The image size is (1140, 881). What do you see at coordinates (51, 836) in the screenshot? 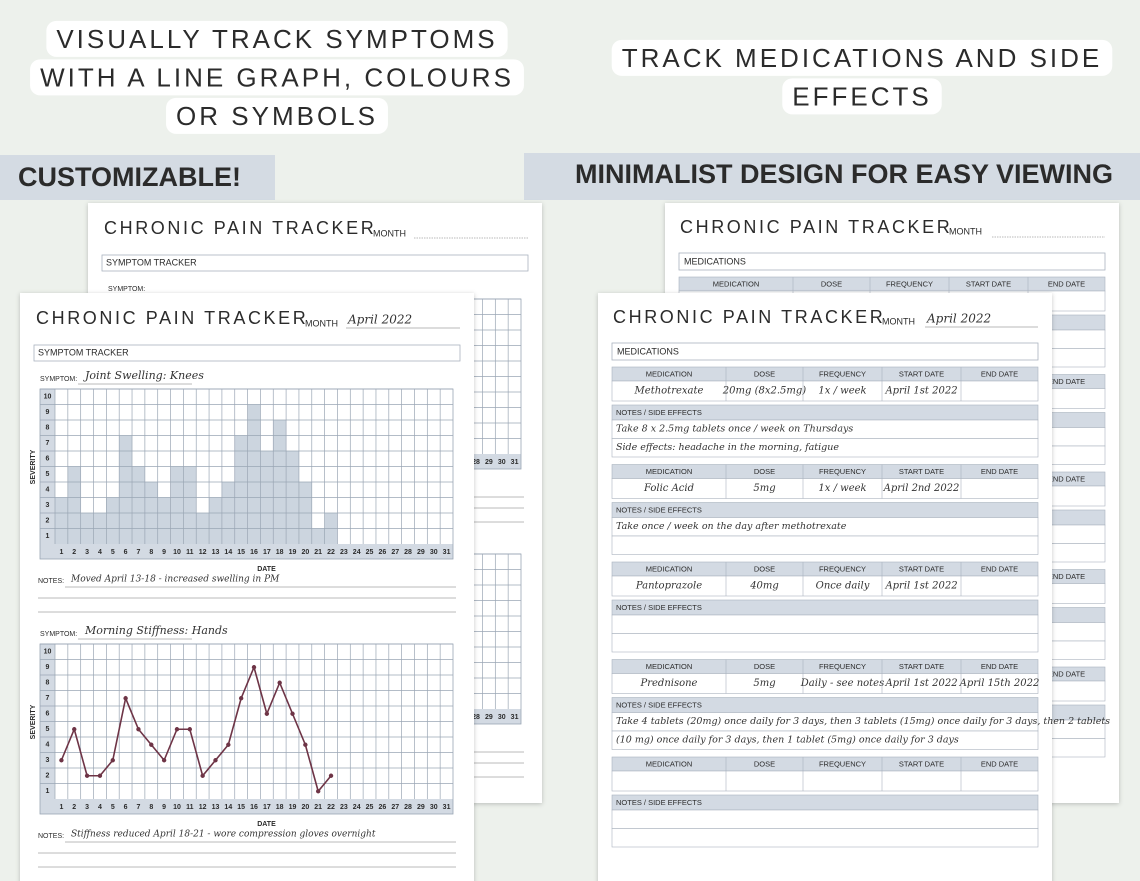
I see `notes-label: NOTES:` at bounding box center [51, 836].